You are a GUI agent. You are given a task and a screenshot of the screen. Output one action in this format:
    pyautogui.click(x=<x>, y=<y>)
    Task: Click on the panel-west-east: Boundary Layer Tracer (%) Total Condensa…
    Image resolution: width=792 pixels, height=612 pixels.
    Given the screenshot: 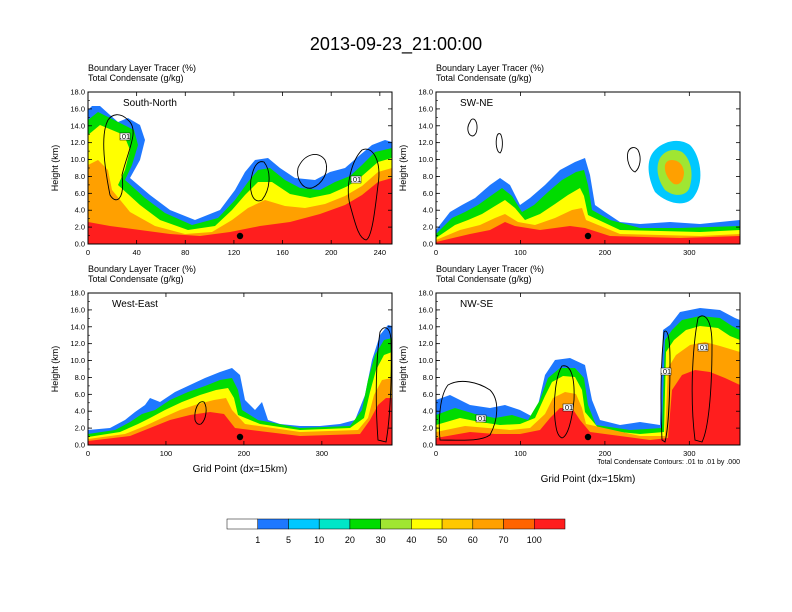 What is the action you would take?
    pyautogui.click(x=221, y=369)
    